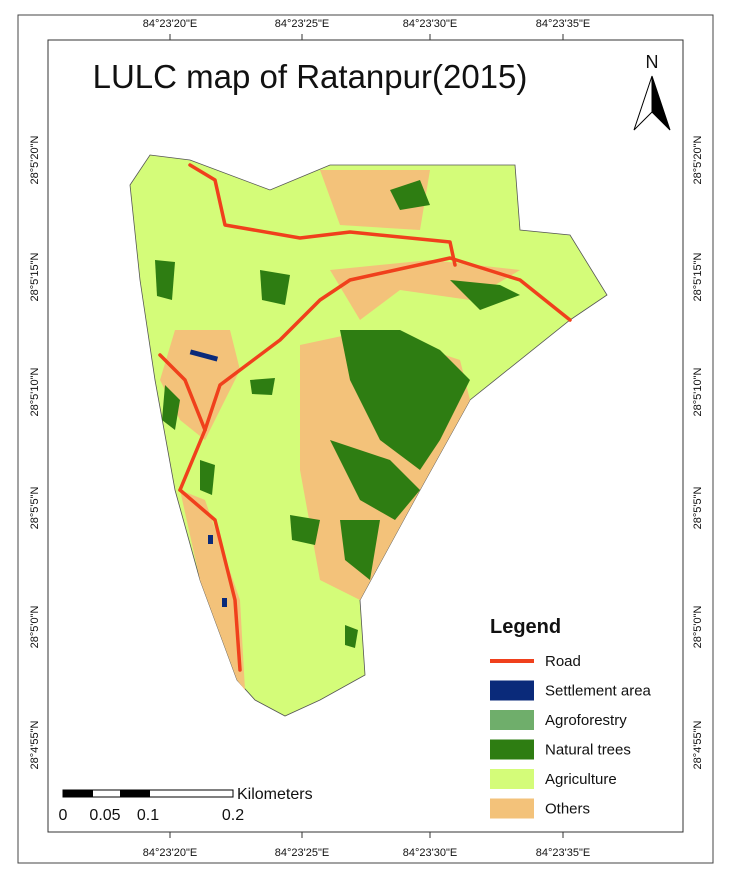 Image resolution: width=730 pixels, height=886 pixels. Describe the element at coordinates (148, 793) in the screenshot. I see `scale-bar` at that location.